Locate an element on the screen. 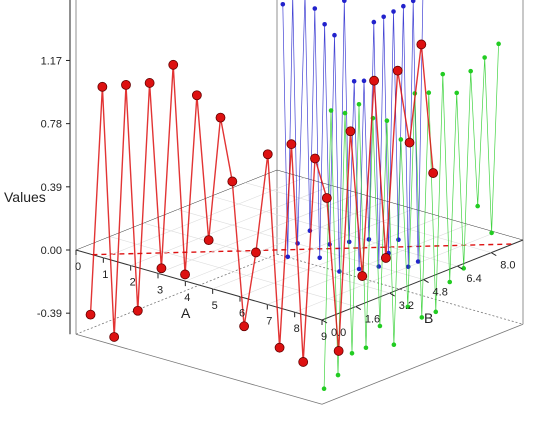 The height and width of the screenshot is (442, 533). a-tick-label: 6 is located at coordinates (242, 314).